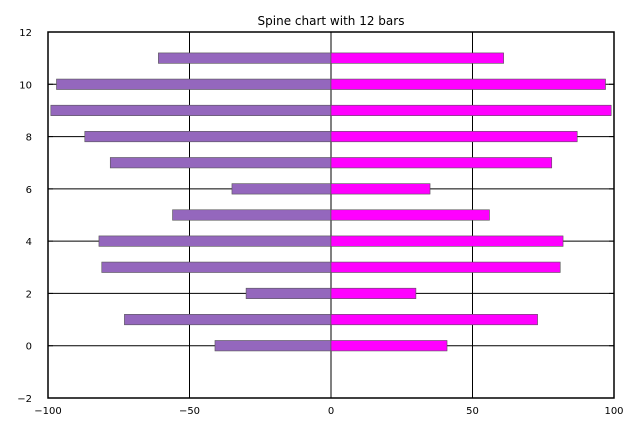 The image size is (640, 444). Describe the element at coordinates (331, 21) in the screenshot. I see `chart-title: Spine chart with 12 bars` at that location.